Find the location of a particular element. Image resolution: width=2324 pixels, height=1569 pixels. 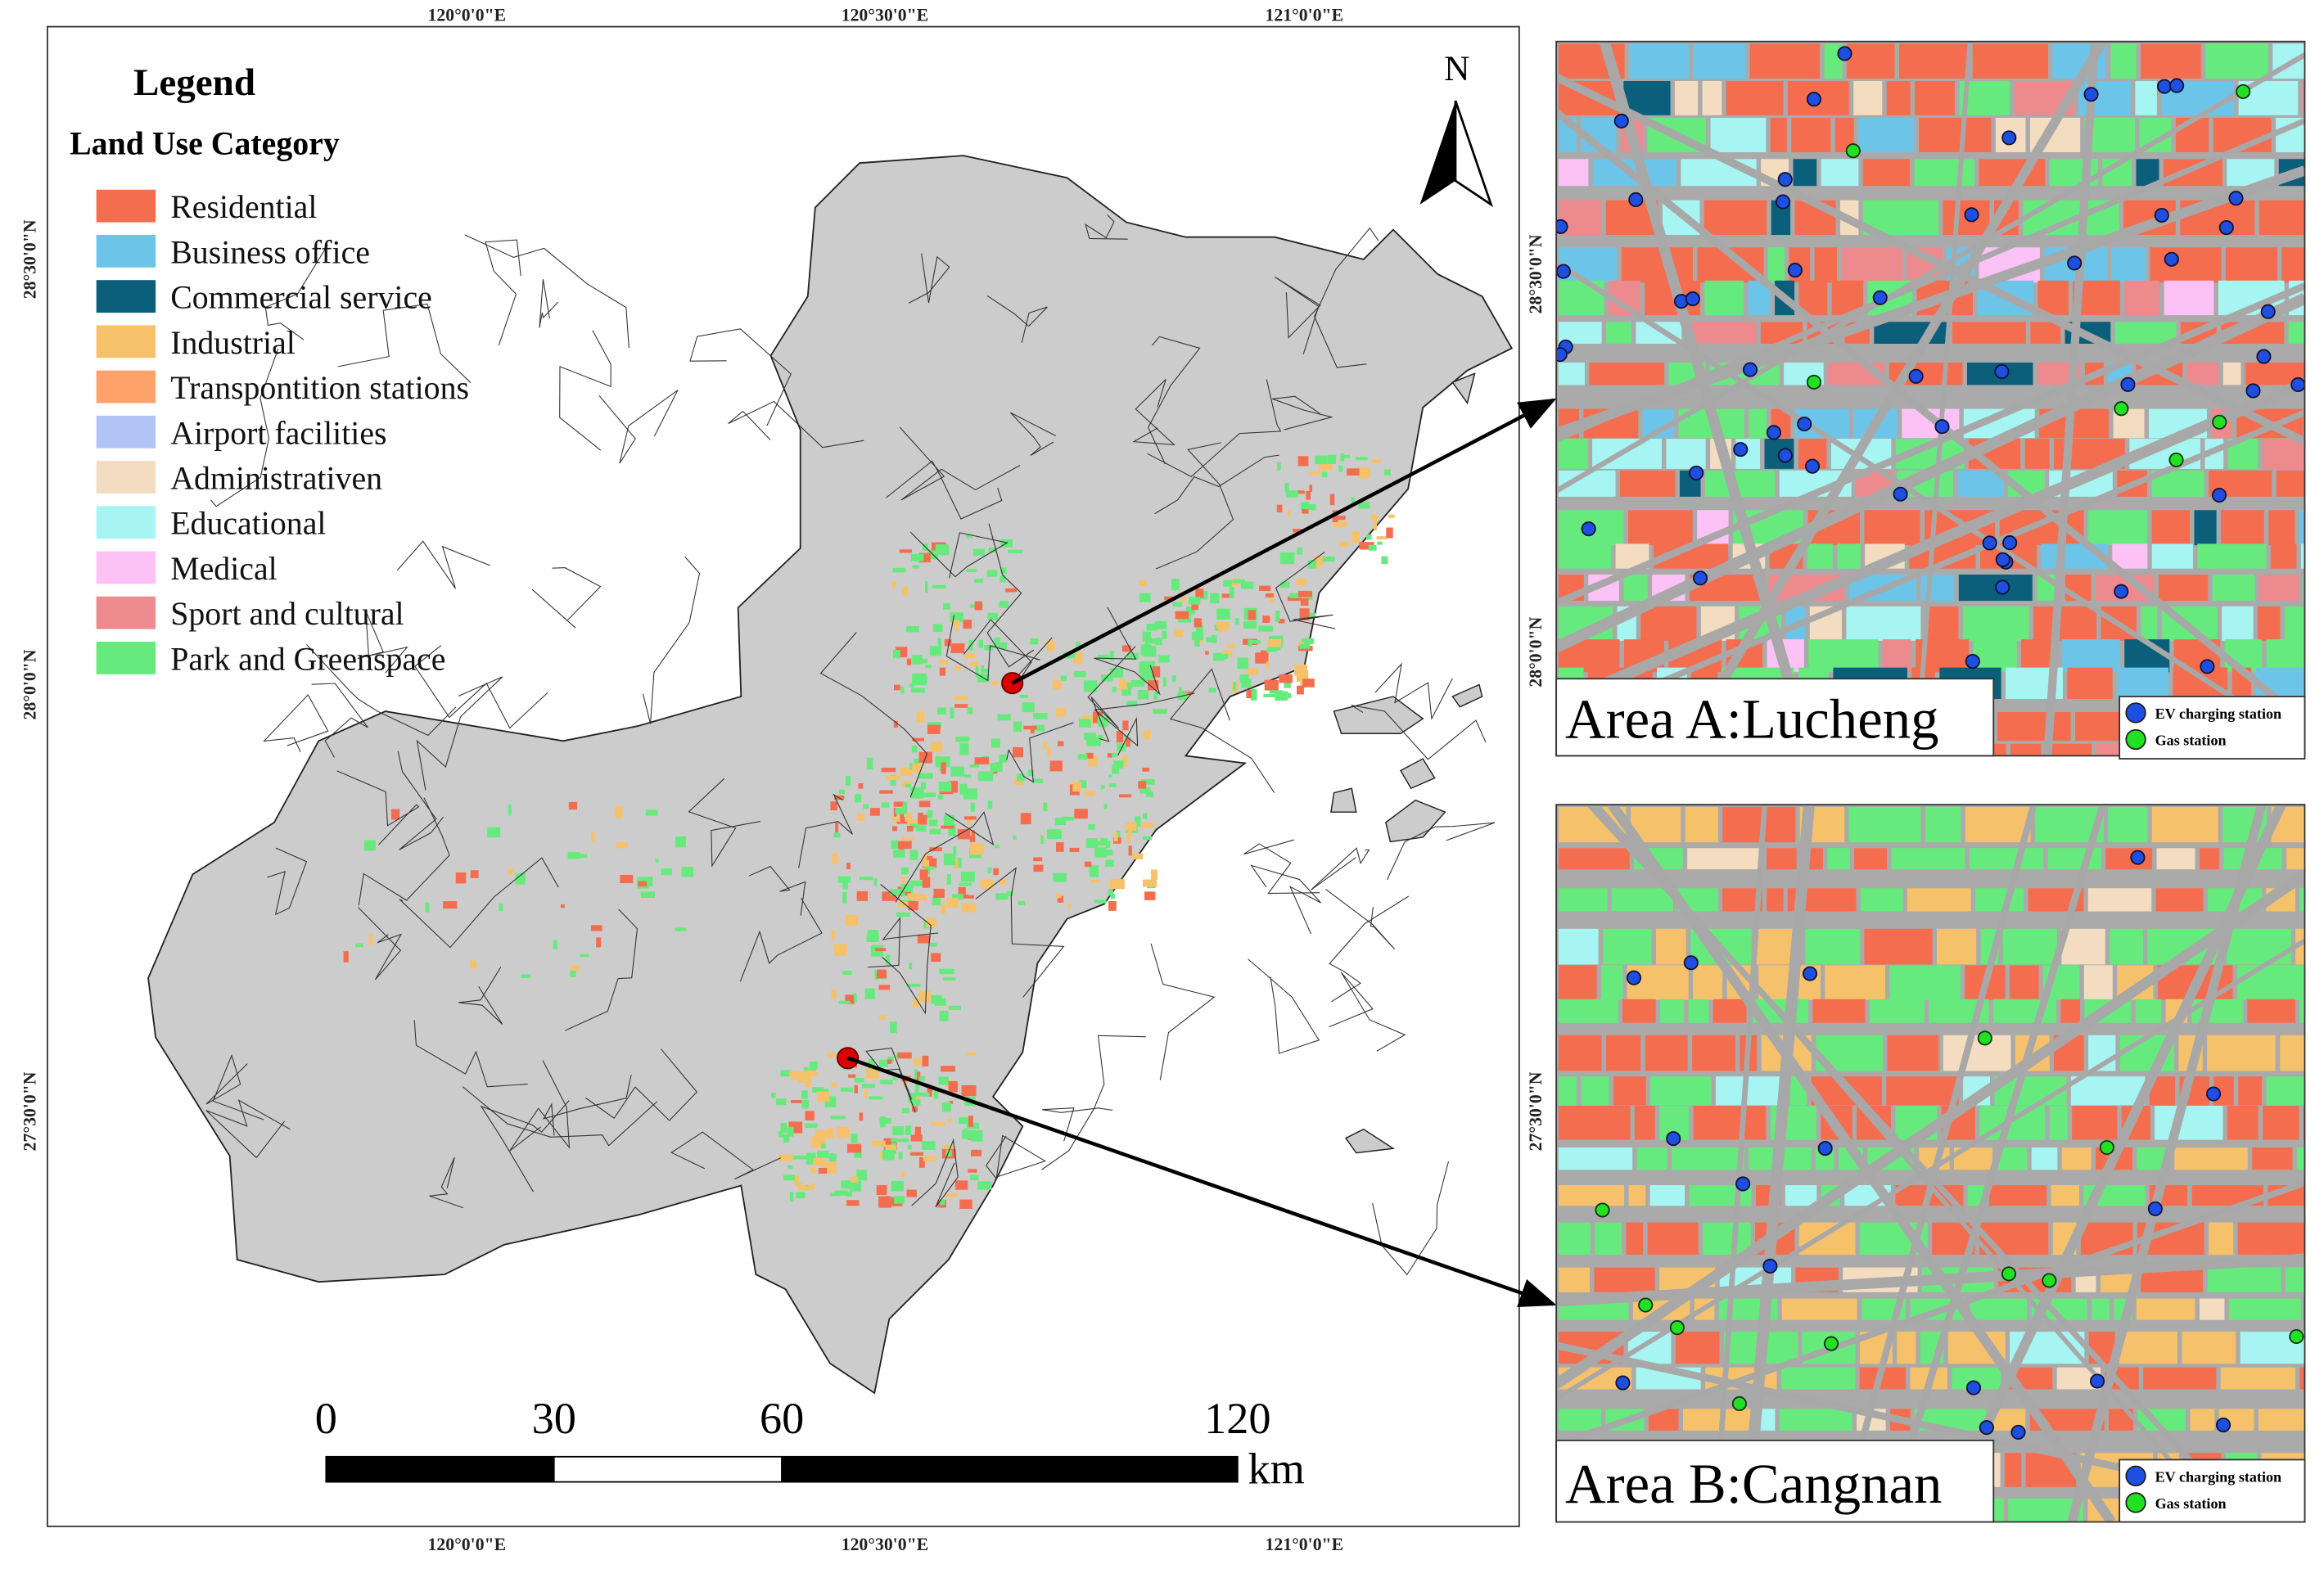

lat-label: 27°30'0"N is located at coordinates (1536, 1111).